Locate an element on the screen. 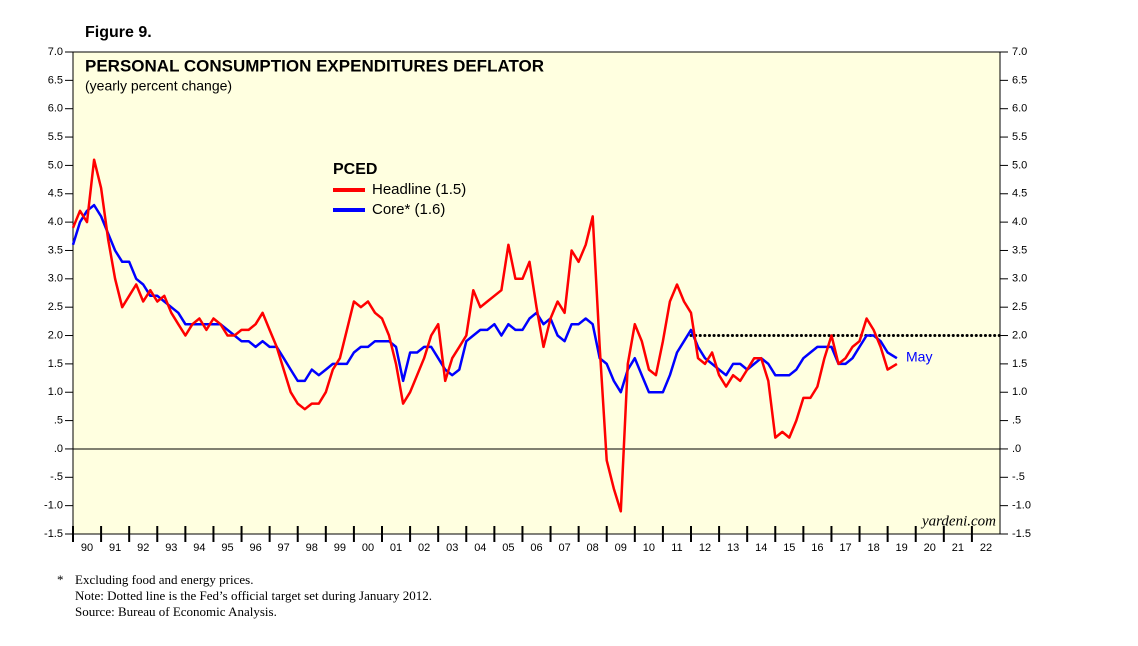 The image size is (1138, 646). annotation: May is located at coordinates (919, 357).